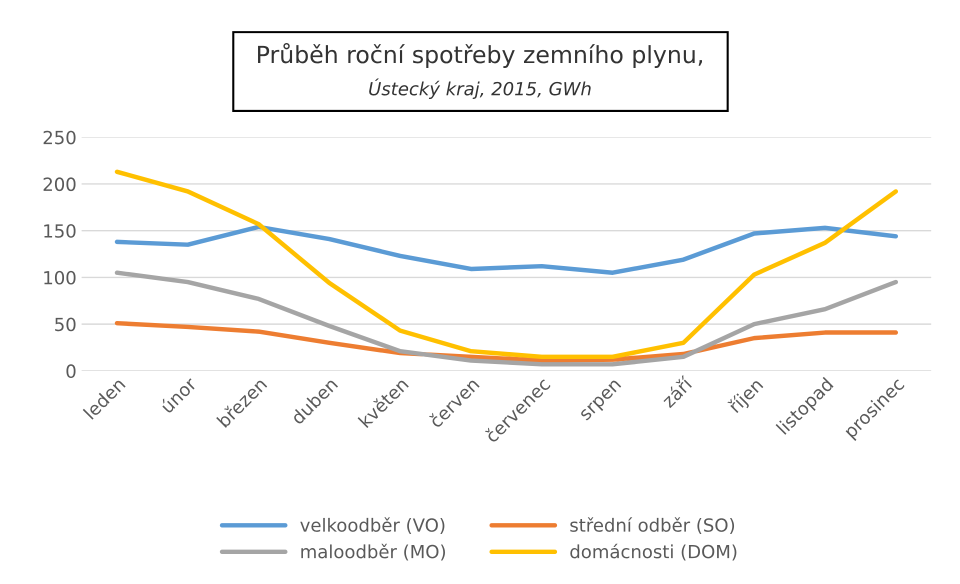  What do you see at coordinates (480, 88) in the screenshot?
I see `chart-subtitle: Ústecký kraj, 2015, GWh` at bounding box center [480, 88].